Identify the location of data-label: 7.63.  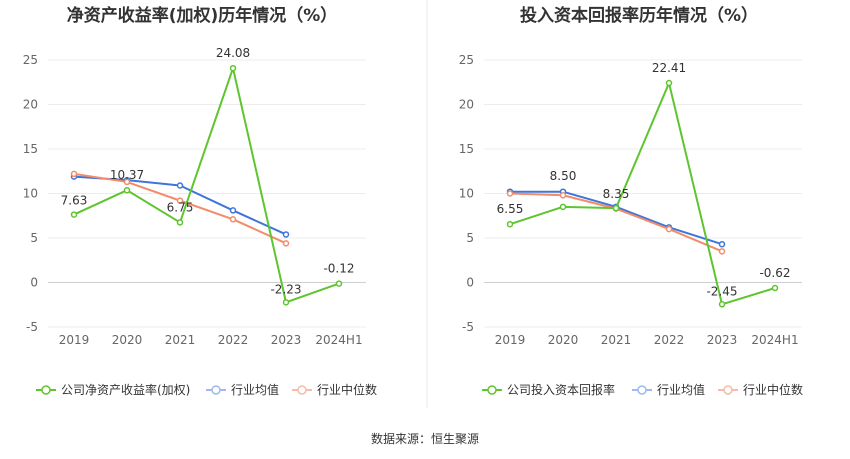
(74, 201).